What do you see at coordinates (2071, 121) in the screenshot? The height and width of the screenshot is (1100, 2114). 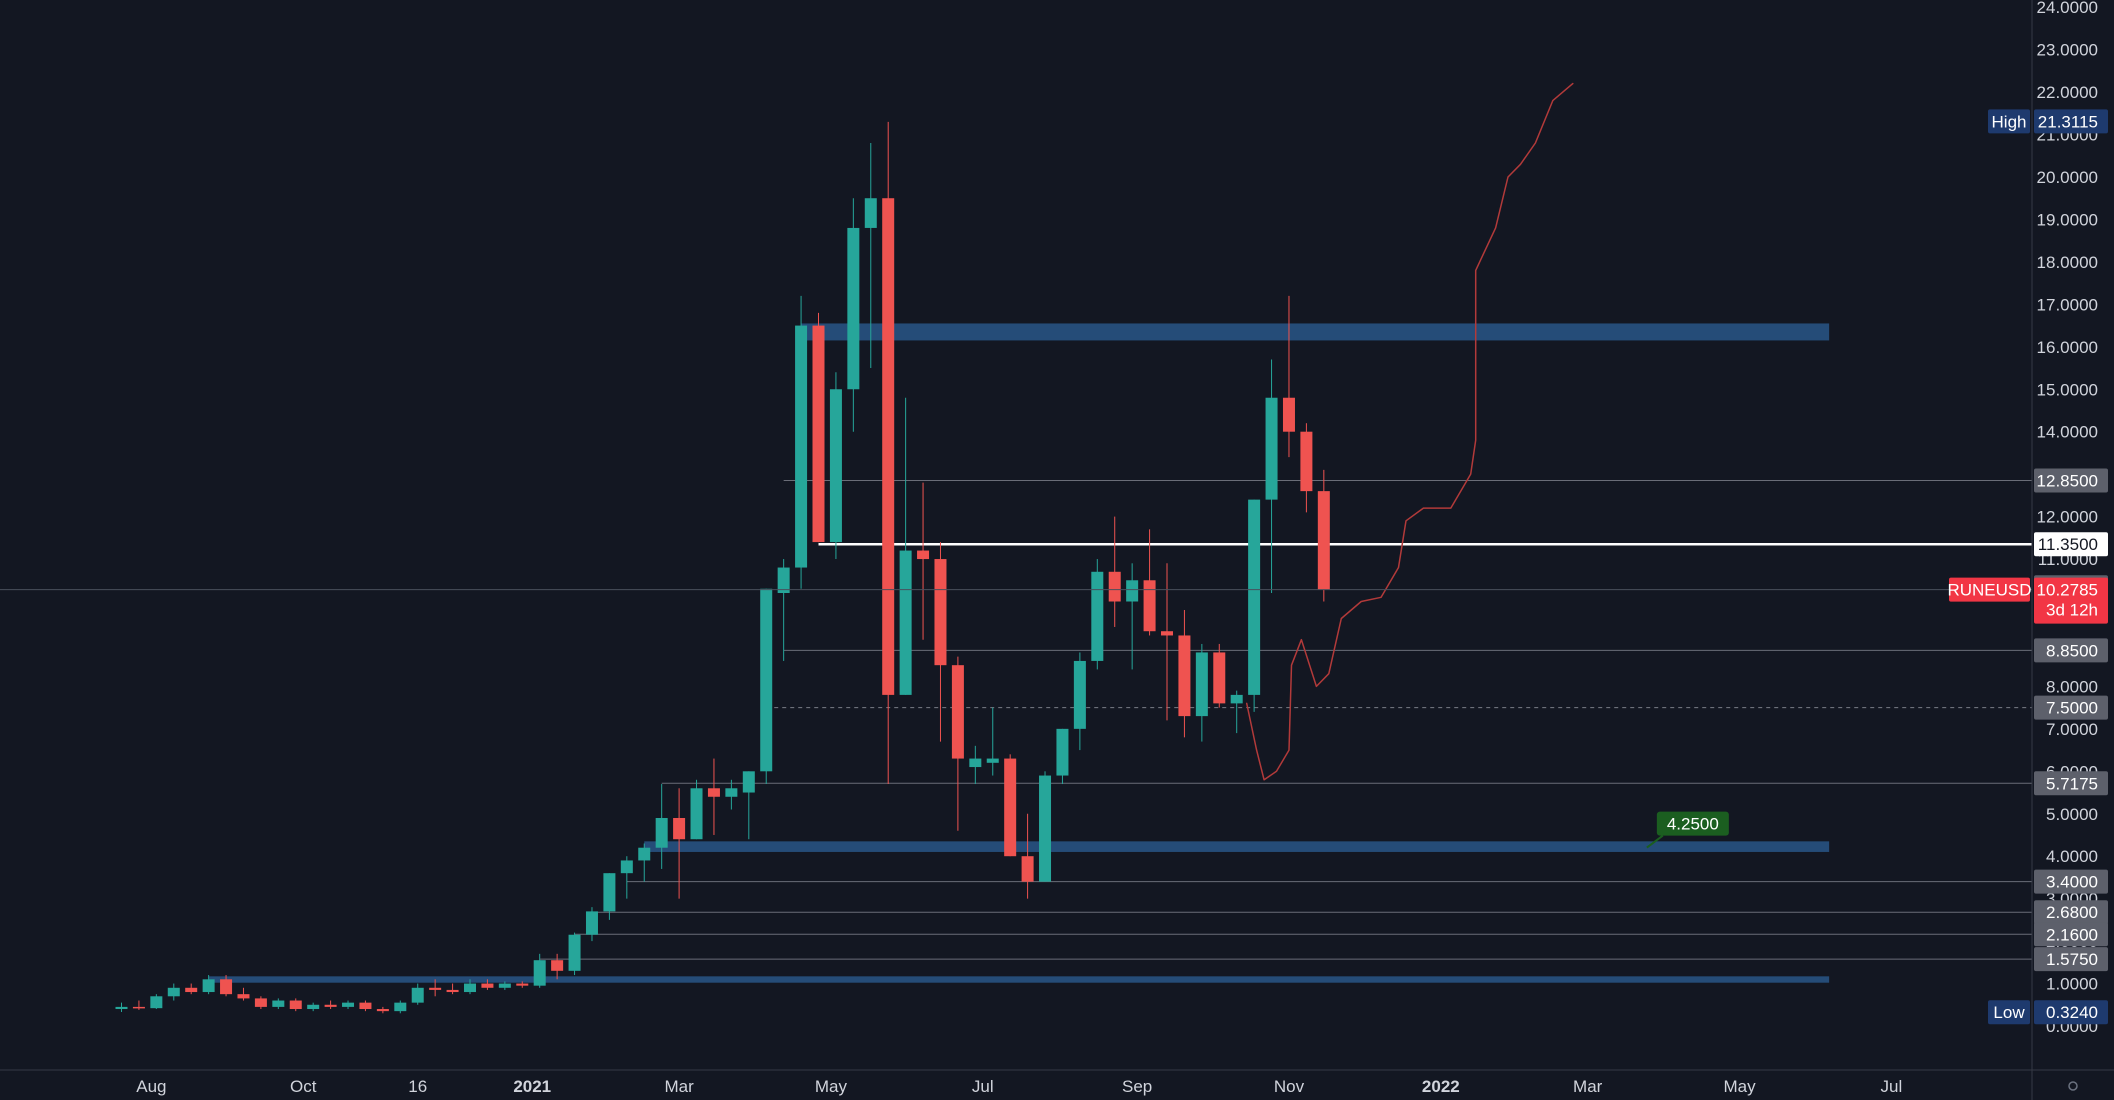 I see `high-value-bg` at bounding box center [2071, 121].